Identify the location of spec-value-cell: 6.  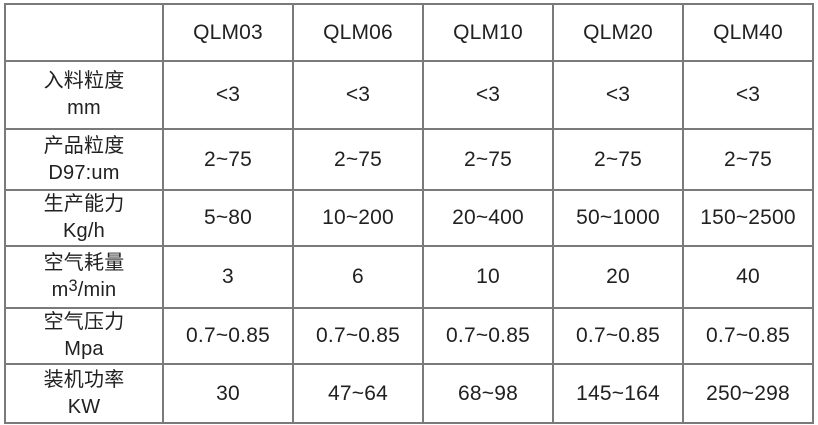
(358, 277).